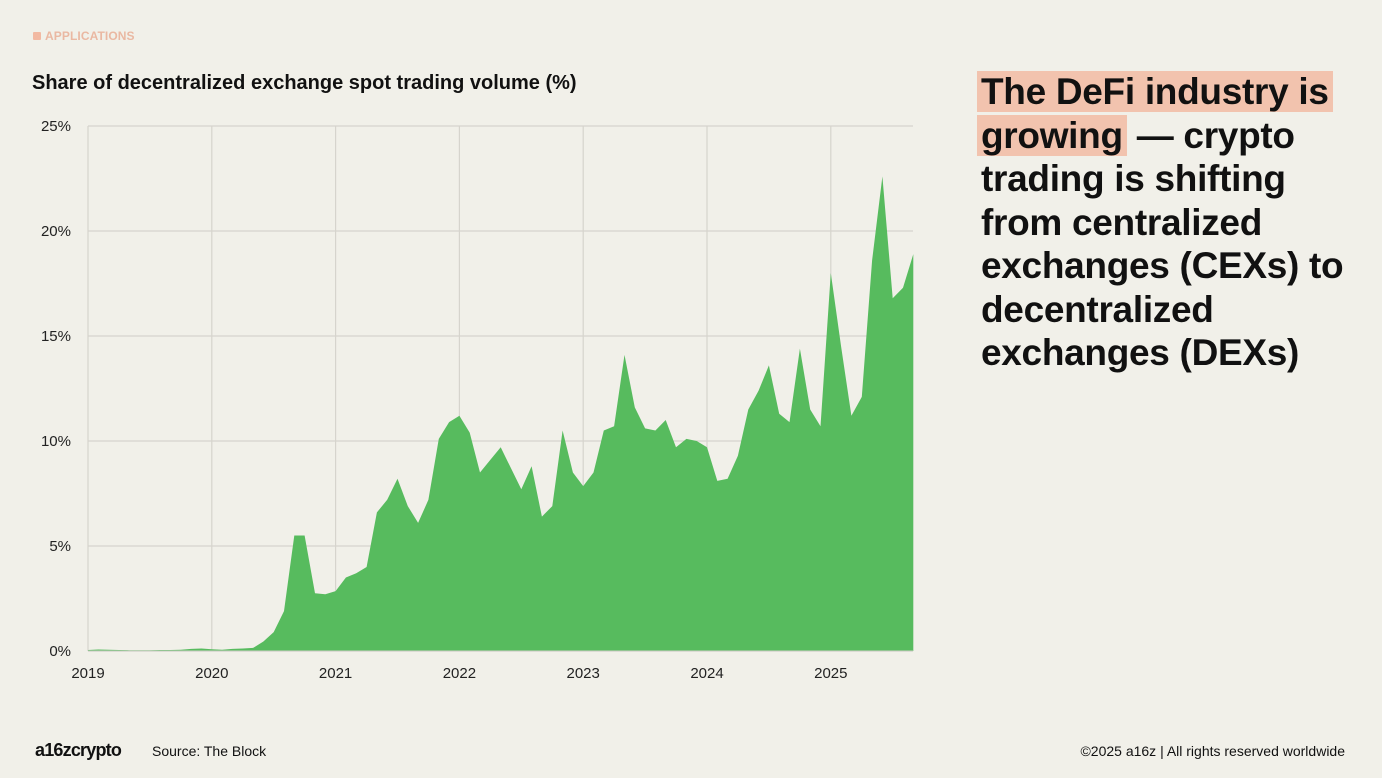 This screenshot has height=778, width=1382. I want to click on section-square-icon, so click(37, 36).